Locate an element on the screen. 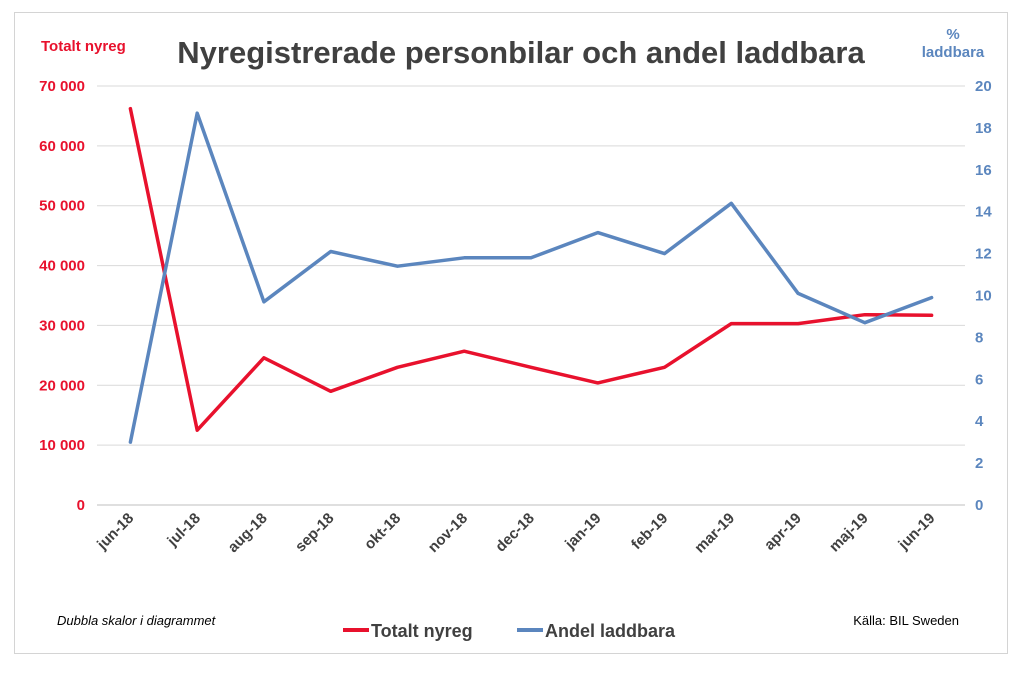 This screenshot has width=1024, height=675. right-tick-label: 2 is located at coordinates (979, 463).